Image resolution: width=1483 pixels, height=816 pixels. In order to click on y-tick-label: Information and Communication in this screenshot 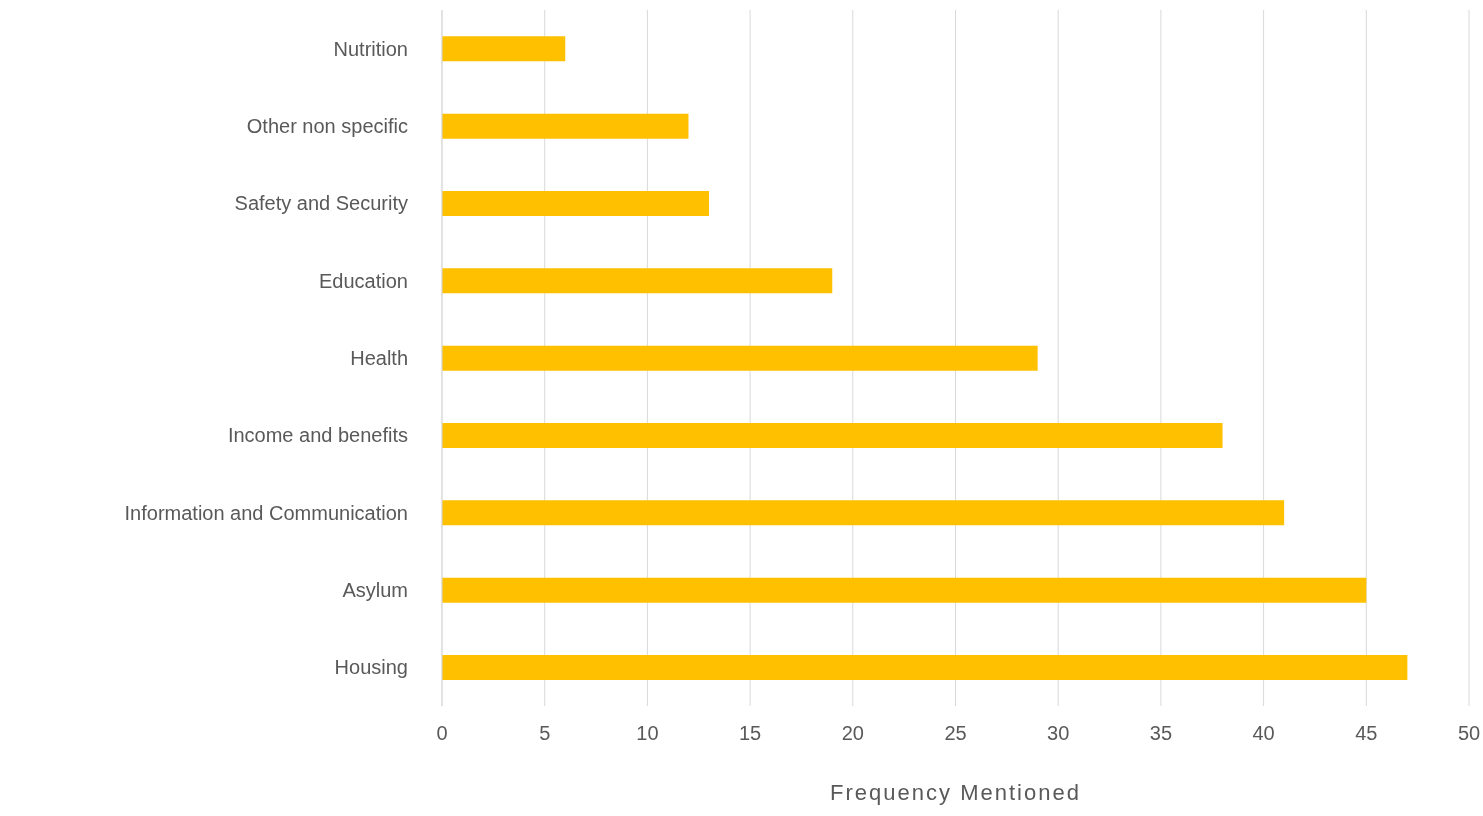, I will do `click(266, 512)`.